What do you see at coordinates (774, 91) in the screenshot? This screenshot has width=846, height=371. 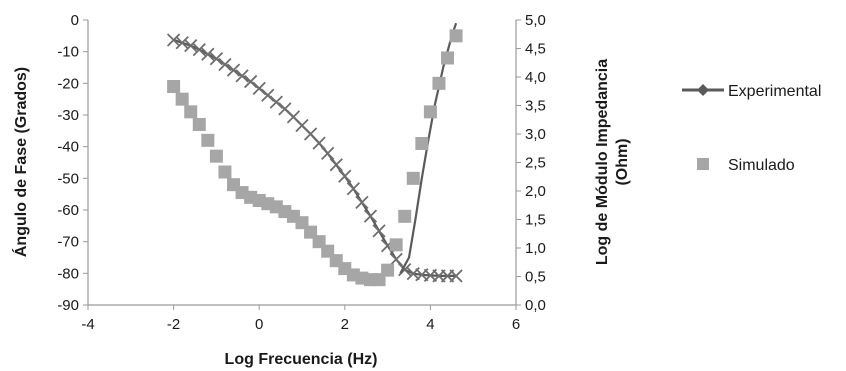 I see `legend-label-experimental: Experimental` at bounding box center [774, 91].